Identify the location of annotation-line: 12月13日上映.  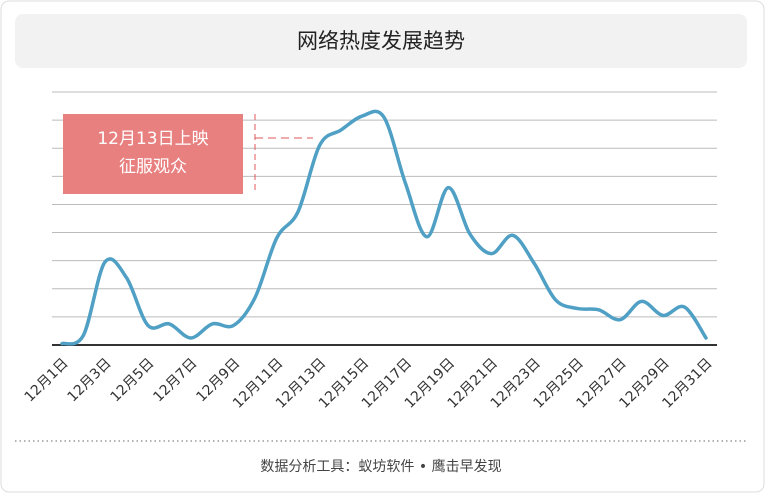
(152, 139).